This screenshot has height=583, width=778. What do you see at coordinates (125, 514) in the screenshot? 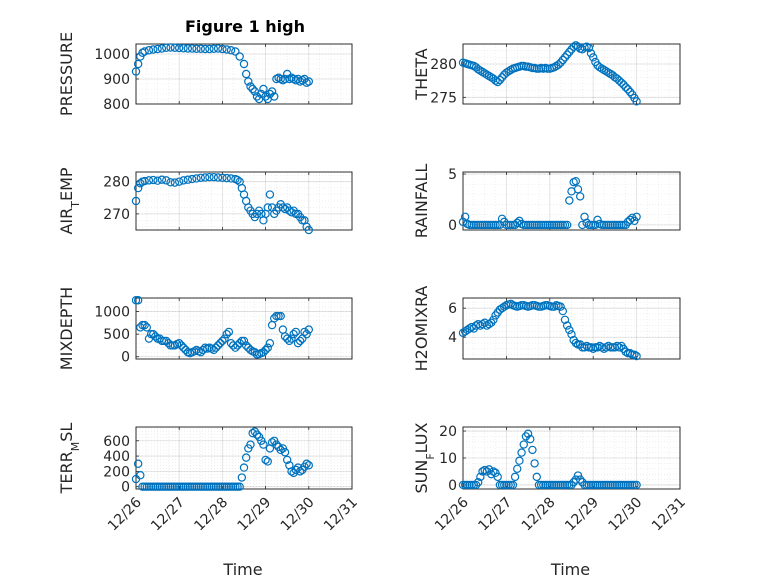
I see `x-tick-label: 12/26` at bounding box center [125, 514].